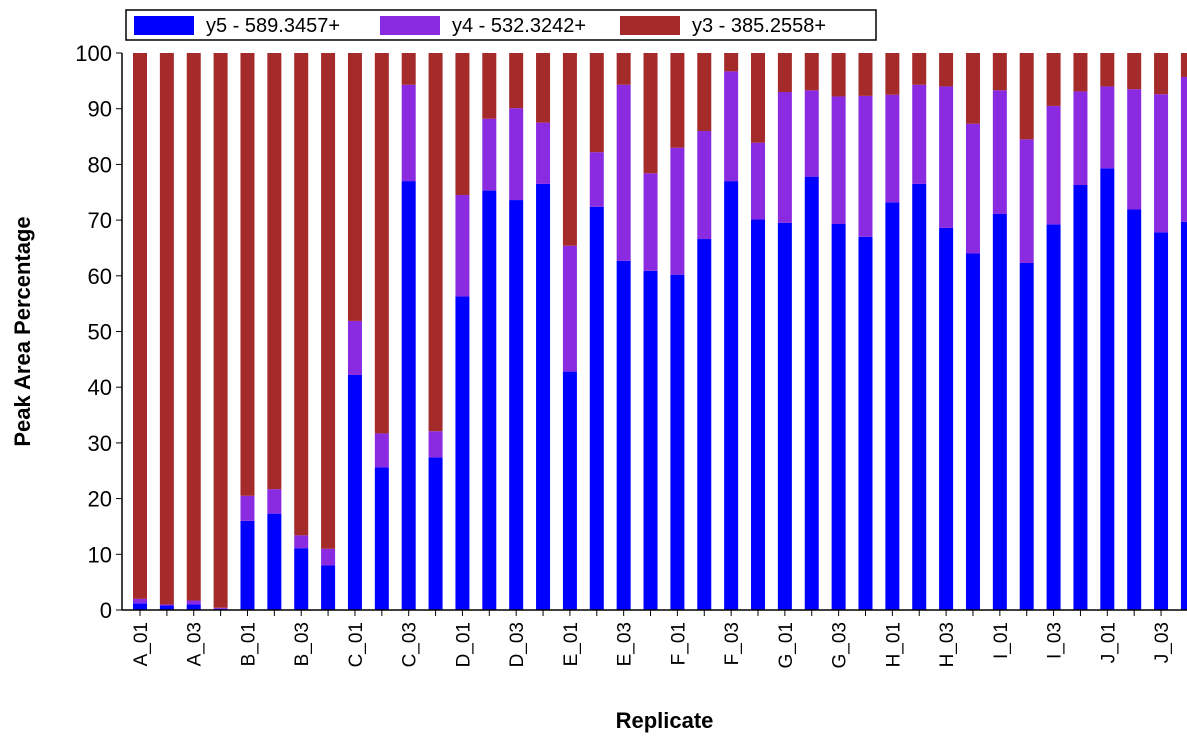 This screenshot has height=739, width=1187. I want to click on x-tick-label: A_03, so click(195, 644).